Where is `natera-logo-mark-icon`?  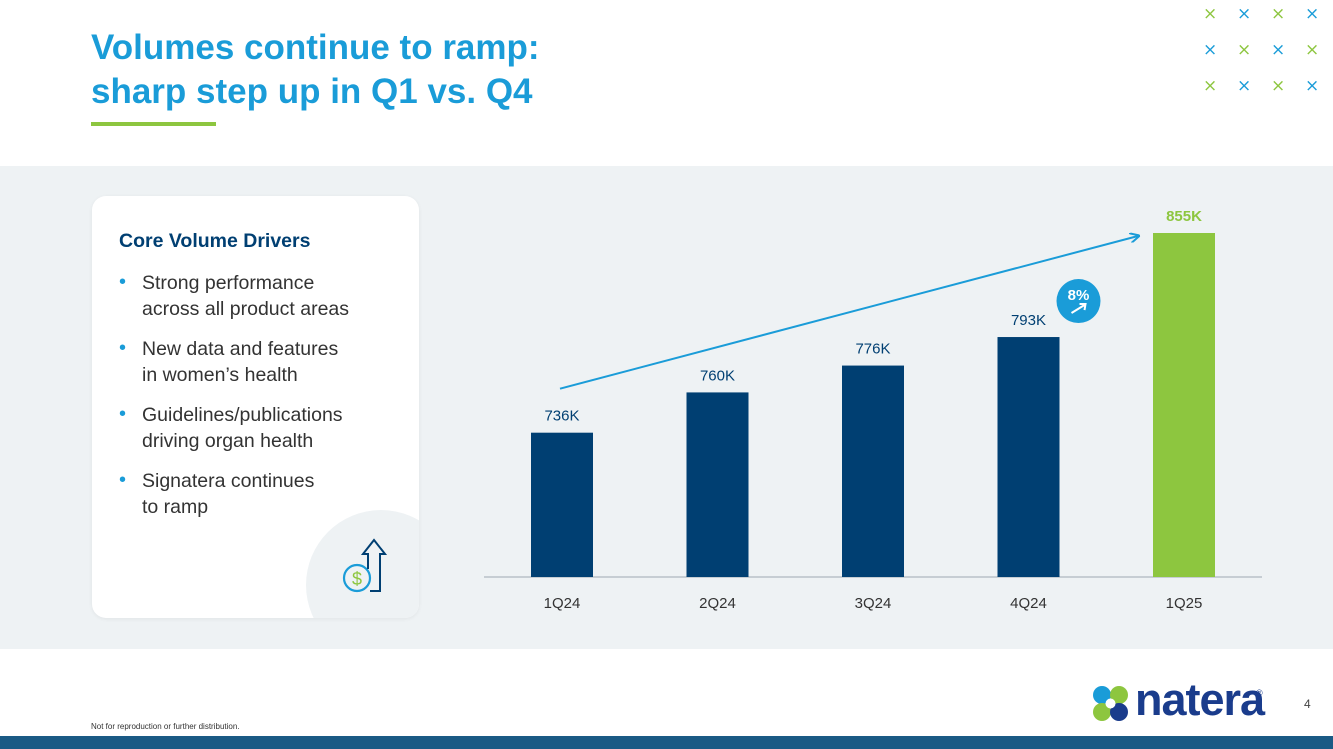
natera-logo-mark-icon is located at coordinates (1110, 703).